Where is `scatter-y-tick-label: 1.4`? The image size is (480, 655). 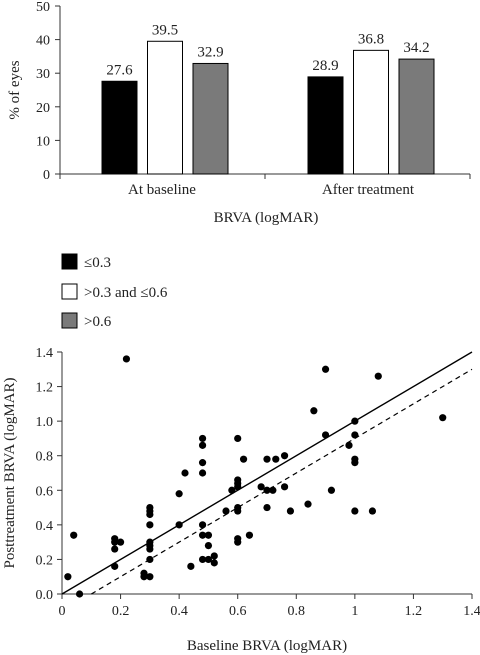 scatter-y-tick-label: 1.4 is located at coordinates (45, 353).